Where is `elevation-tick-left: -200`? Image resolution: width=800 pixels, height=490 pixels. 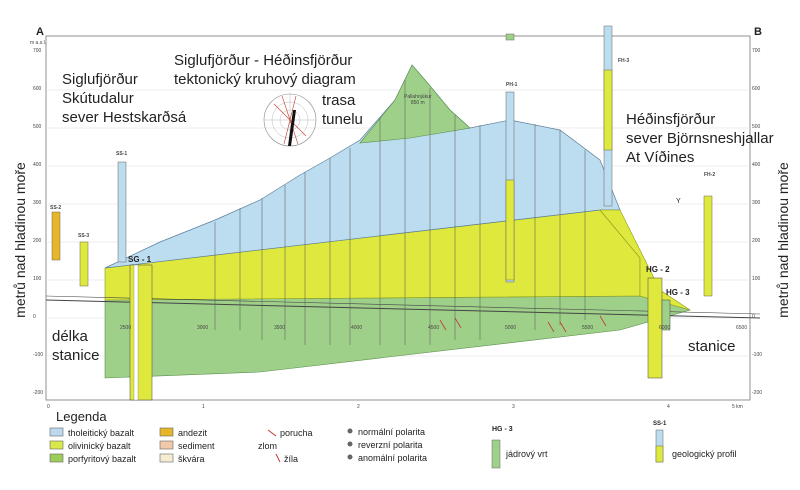 elevation-tick-left: -200 is located at coordinates (38, 393).